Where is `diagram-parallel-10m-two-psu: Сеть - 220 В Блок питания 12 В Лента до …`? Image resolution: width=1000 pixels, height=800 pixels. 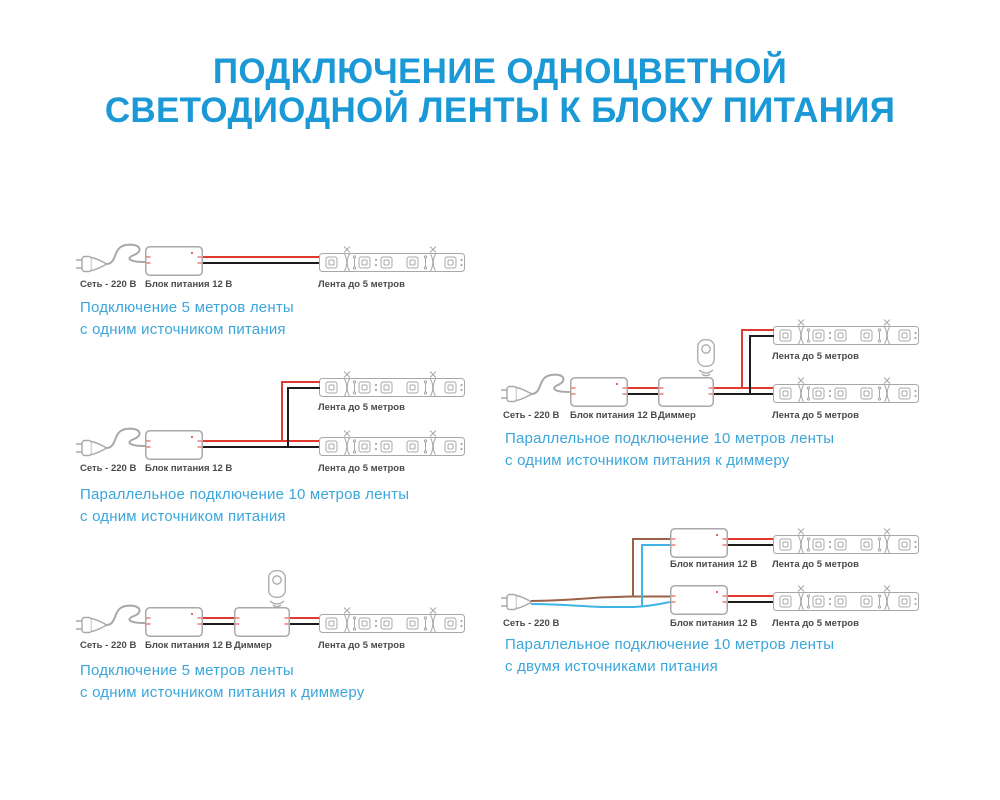
diagram-parallel-10m-two-psu: Сеть - 220 В Блок питания 12 В Лента до … is located at coordinates (710, 578).